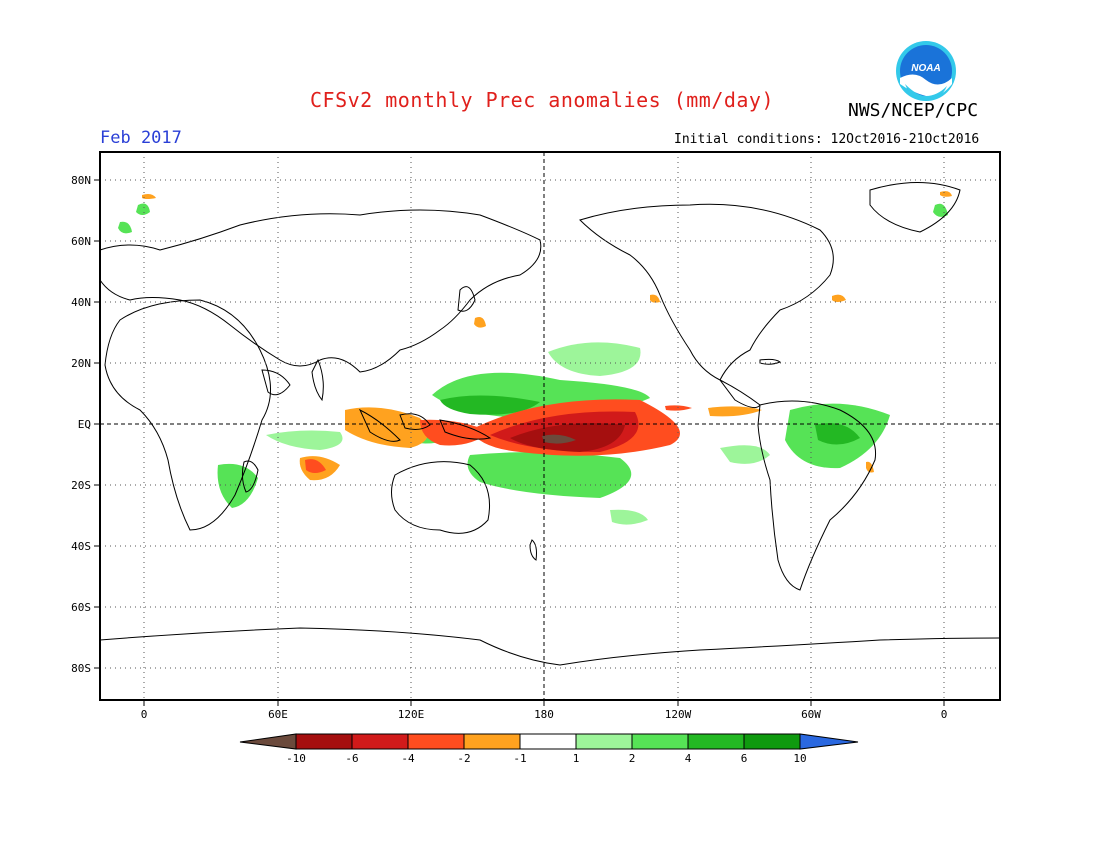 This screenshot has height=850, width=1100. I want to click on lat-label: 80N, so click(81, 180).